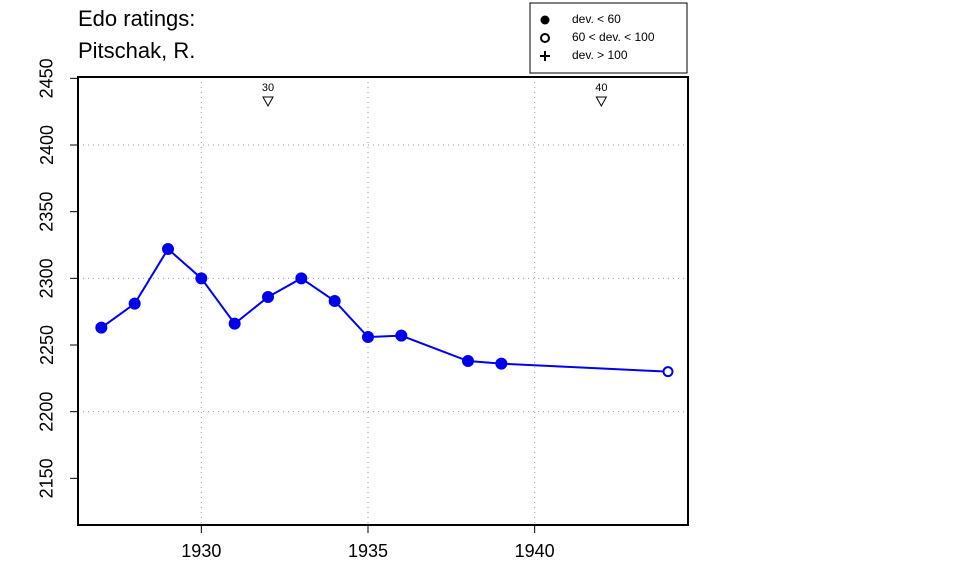 The image size is (960, 576). Describe the element at coordinates (596, 19) in the screenshot. I see `legend-label: dev. < 60` at that location.